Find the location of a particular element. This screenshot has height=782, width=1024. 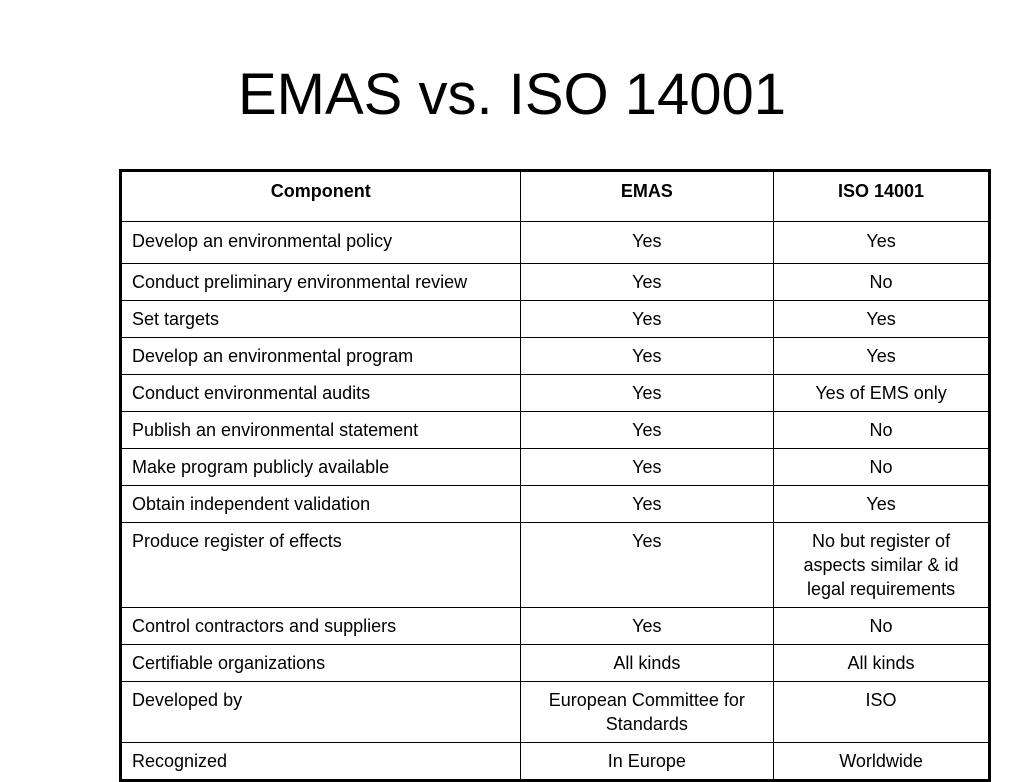

component-cell: Produce register of effects is located at coordinates (320, 565).